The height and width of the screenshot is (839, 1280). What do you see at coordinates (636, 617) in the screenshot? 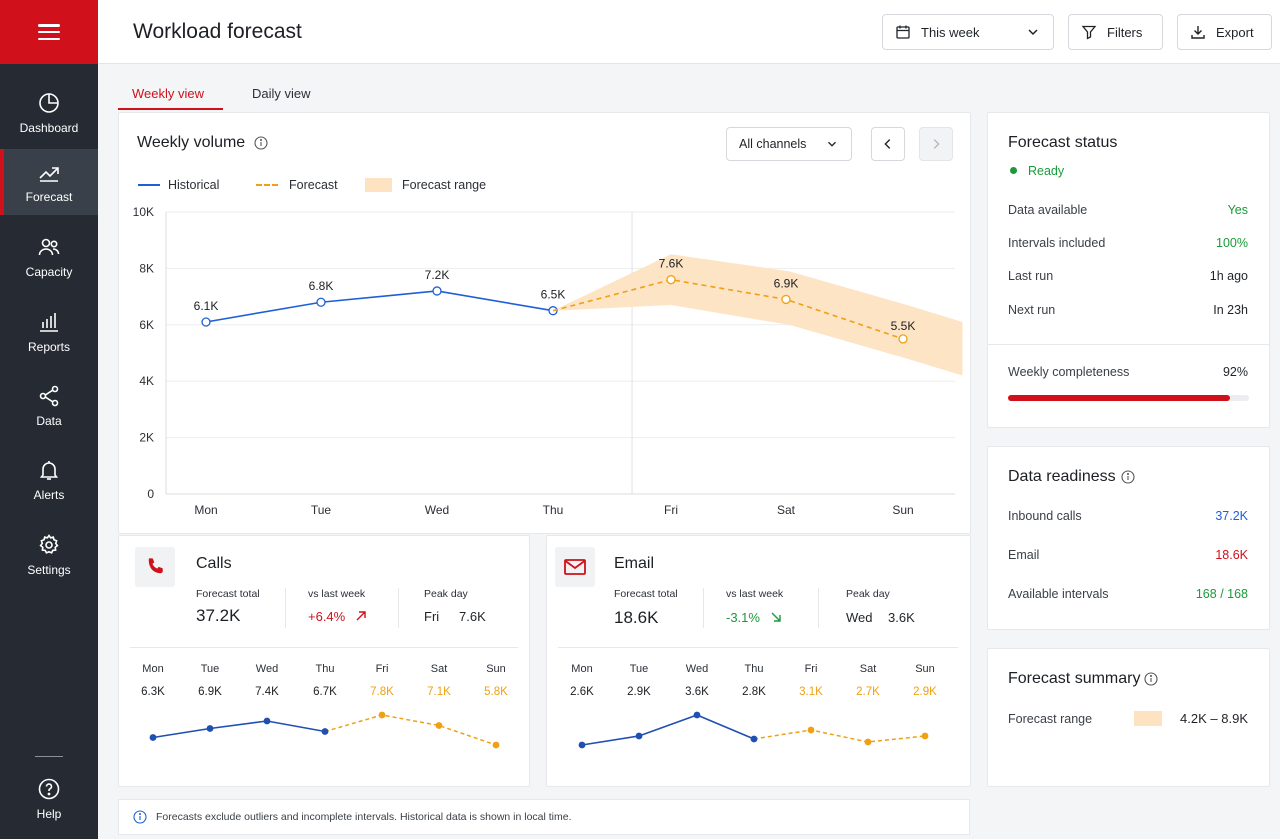
I see `email-forecast-total: 18.6K` at bounding box center [636, 617].